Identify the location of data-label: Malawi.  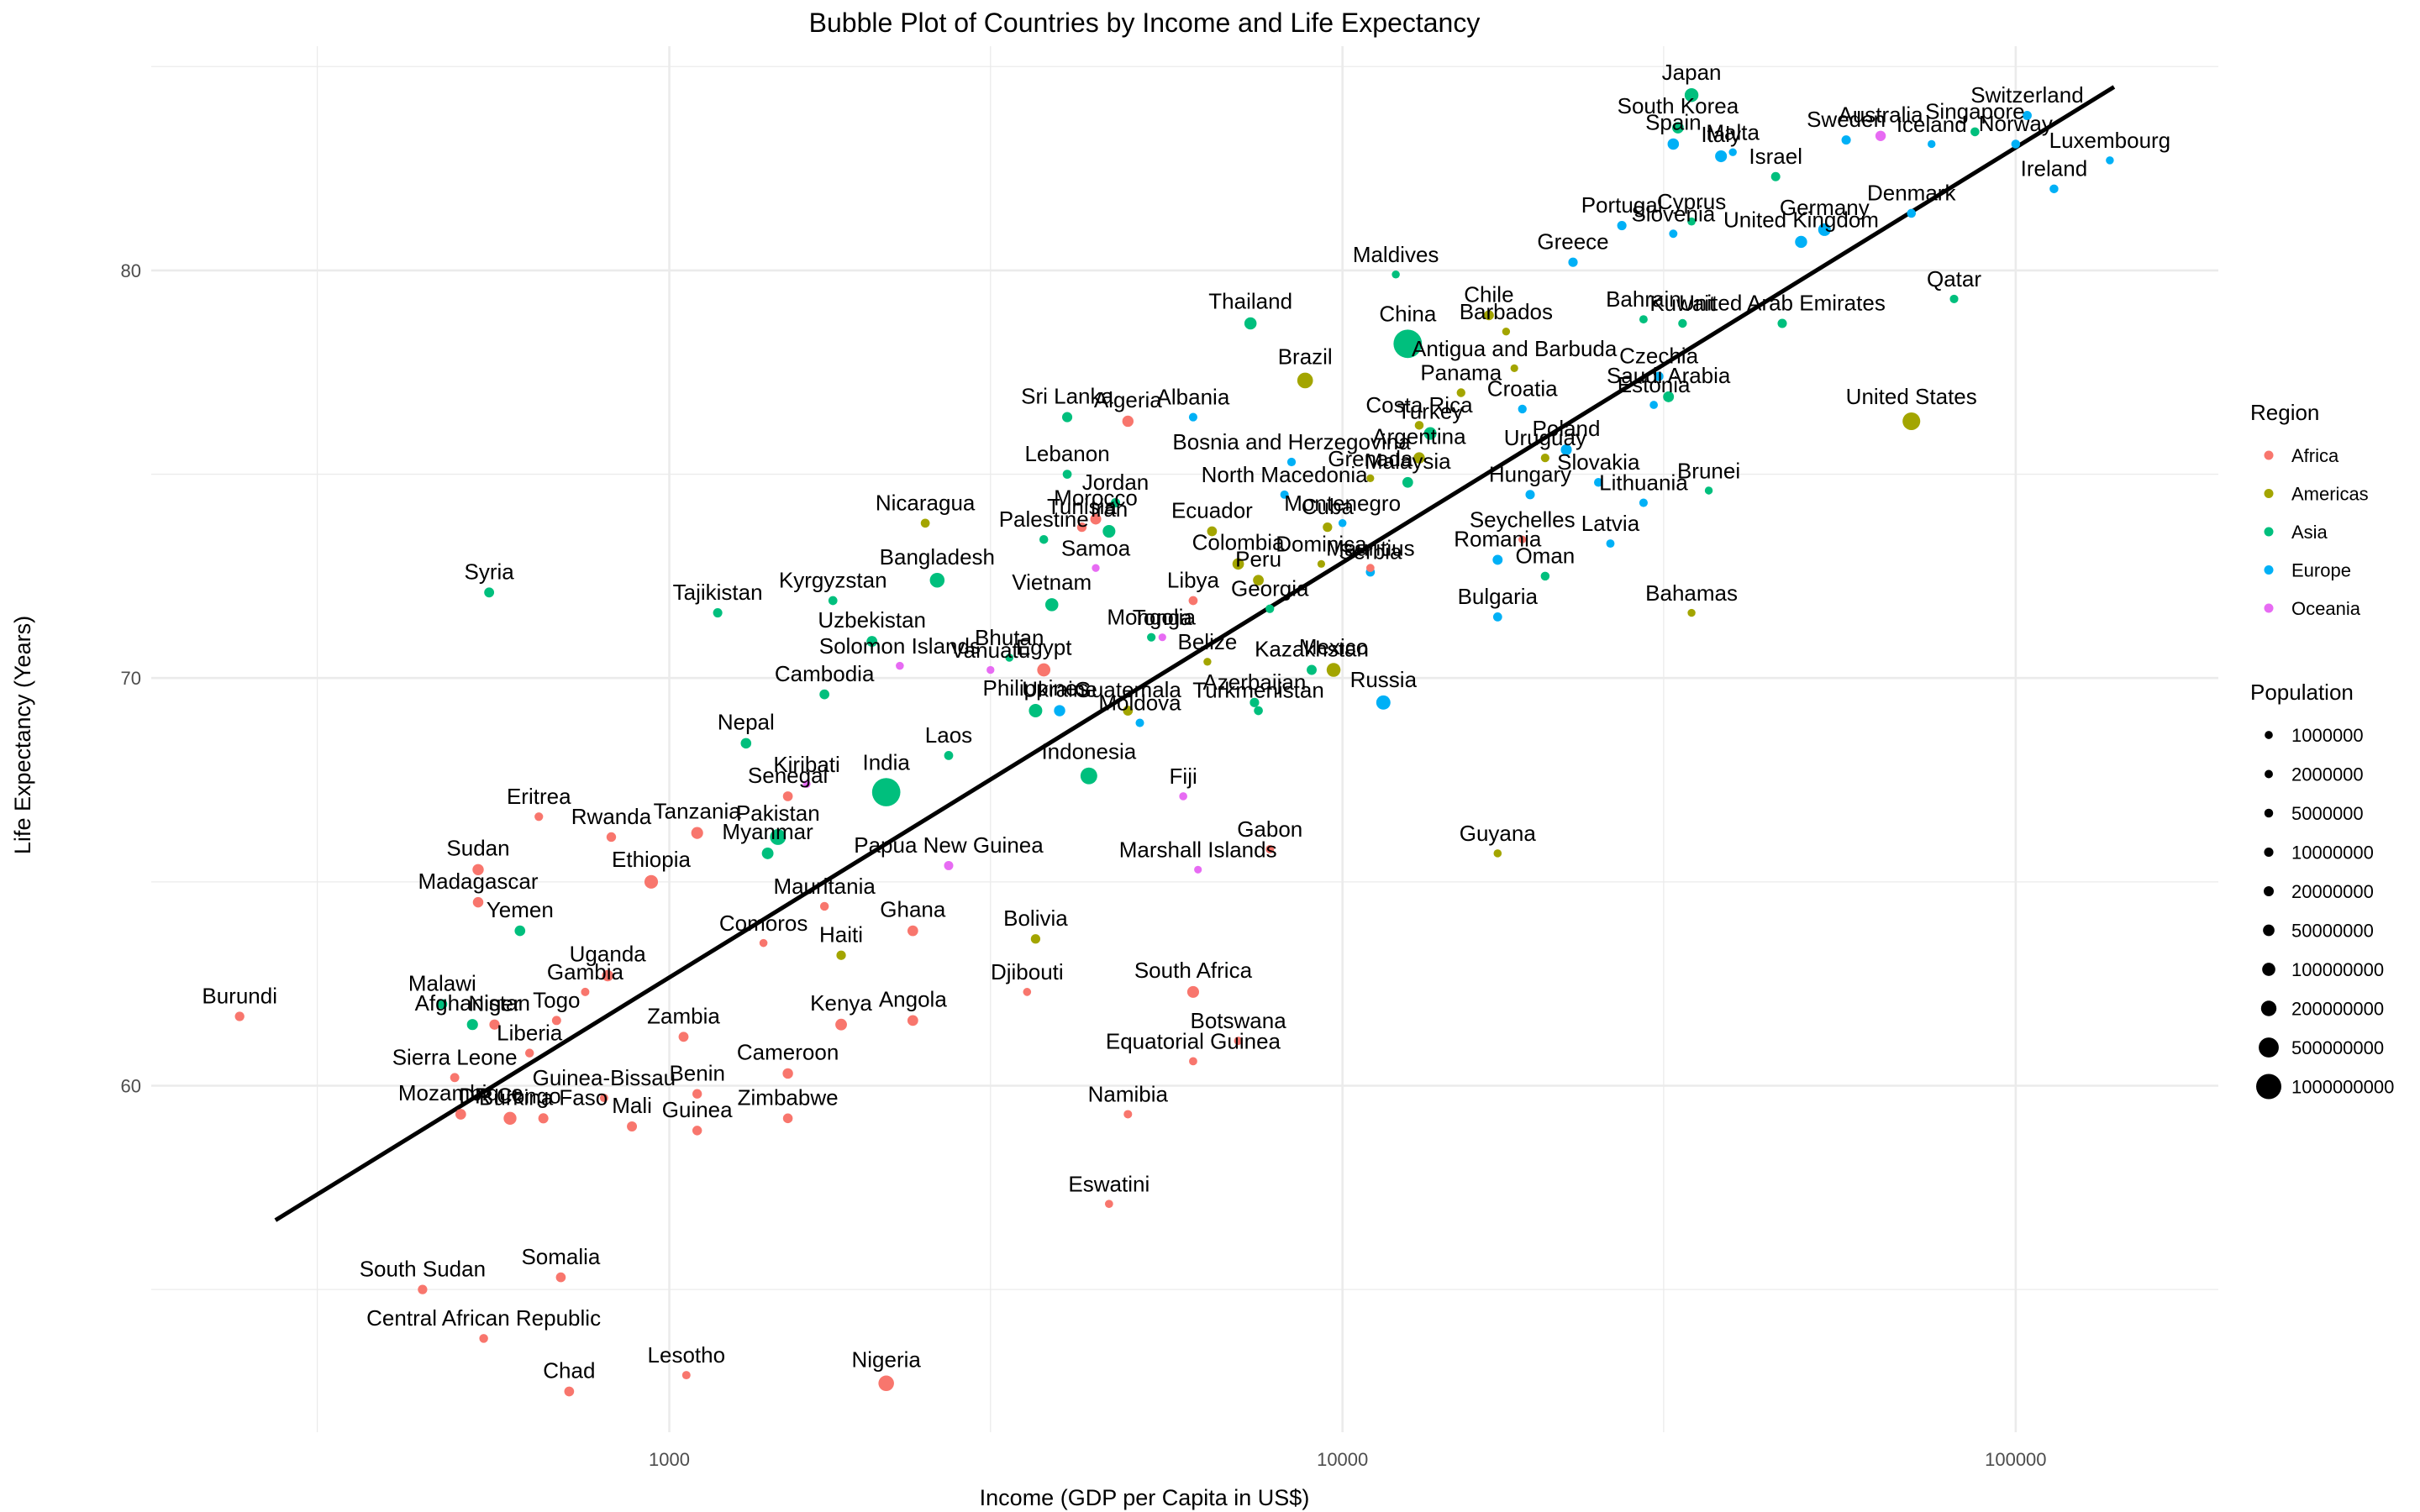
(442, 982).